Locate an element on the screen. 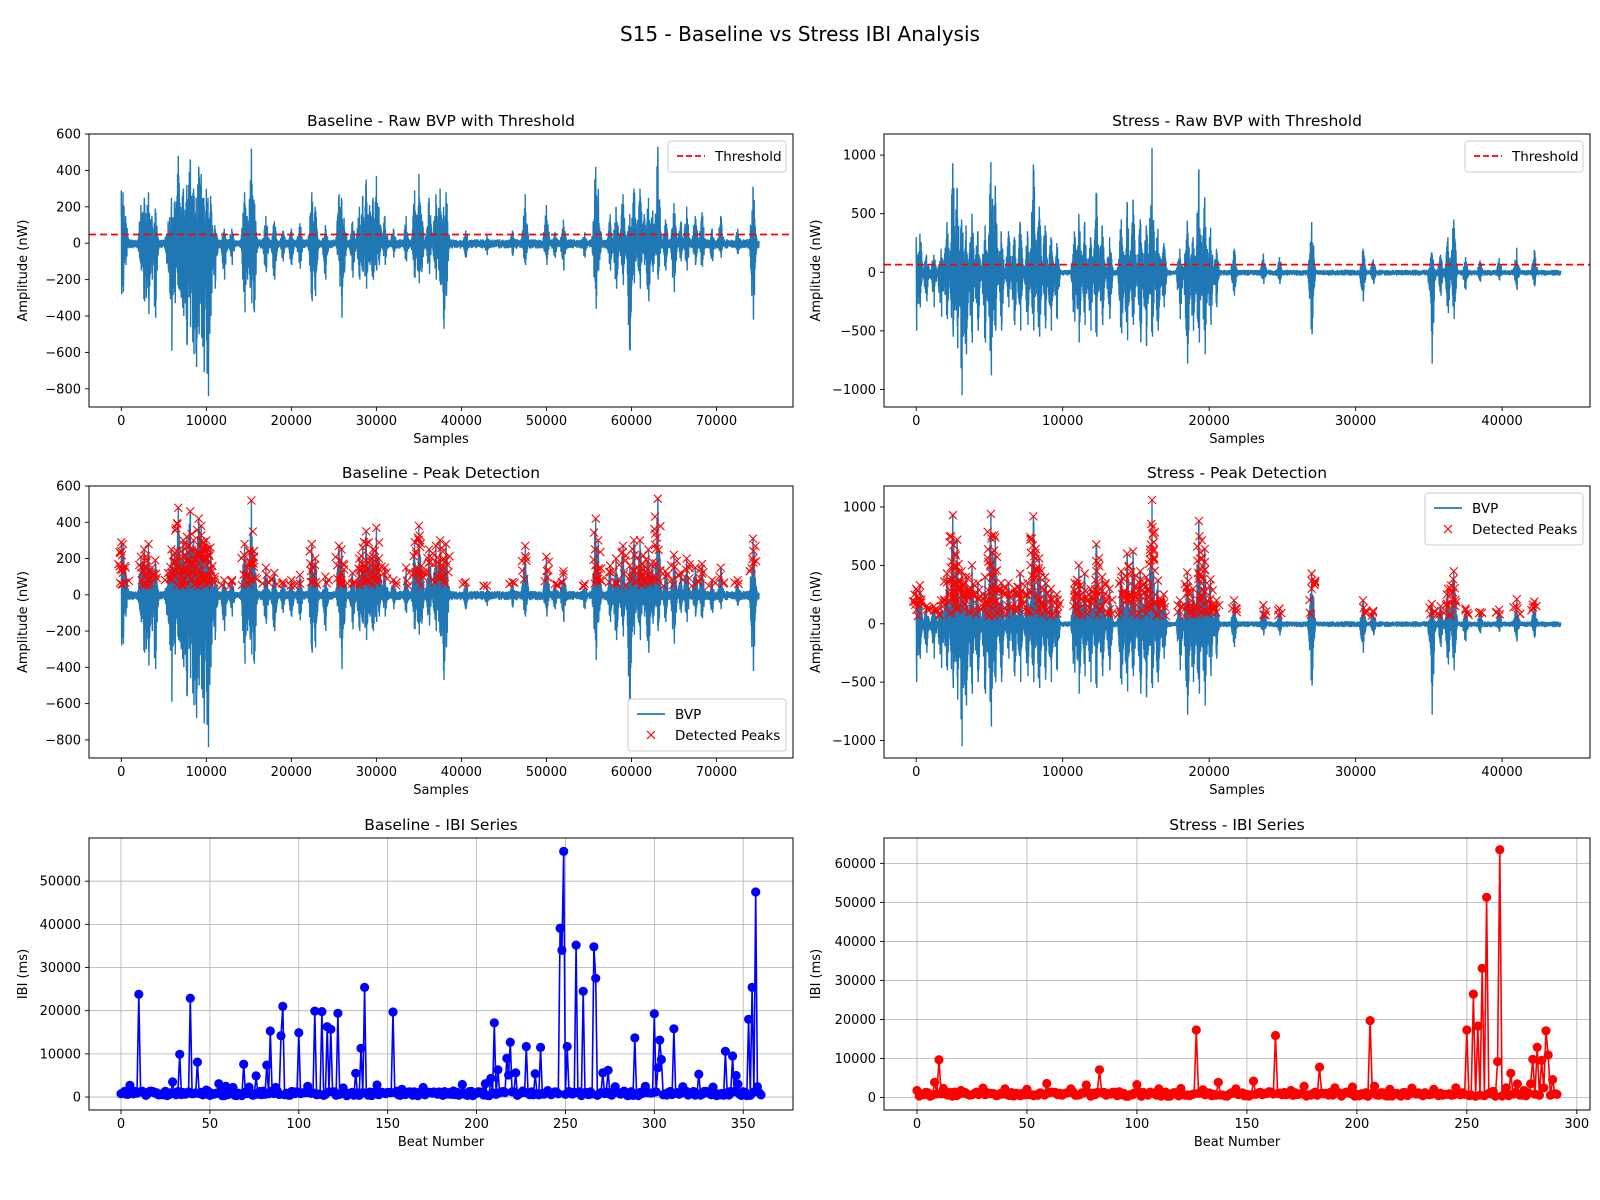 Image resolution: width=1600 pixels, height=1200 pixels. x-tick-label: 10000 is located at coordinates (1062, 421).